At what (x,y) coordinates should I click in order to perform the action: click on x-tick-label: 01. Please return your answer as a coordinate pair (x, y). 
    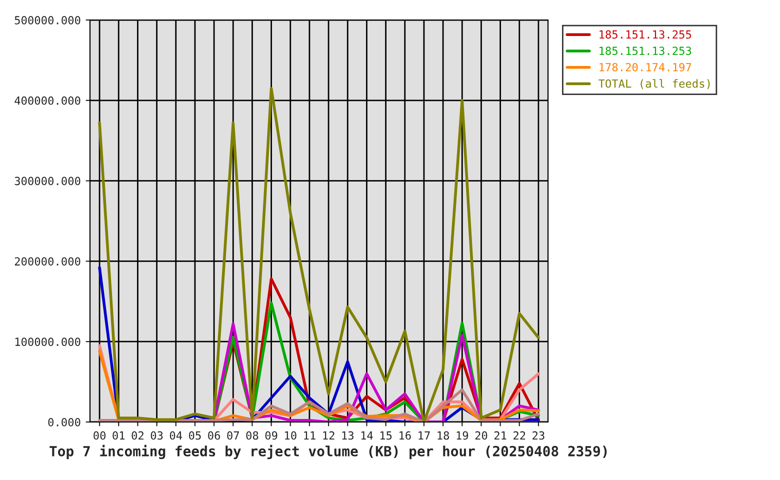
    Looking at the image, I should click on (118, 435).